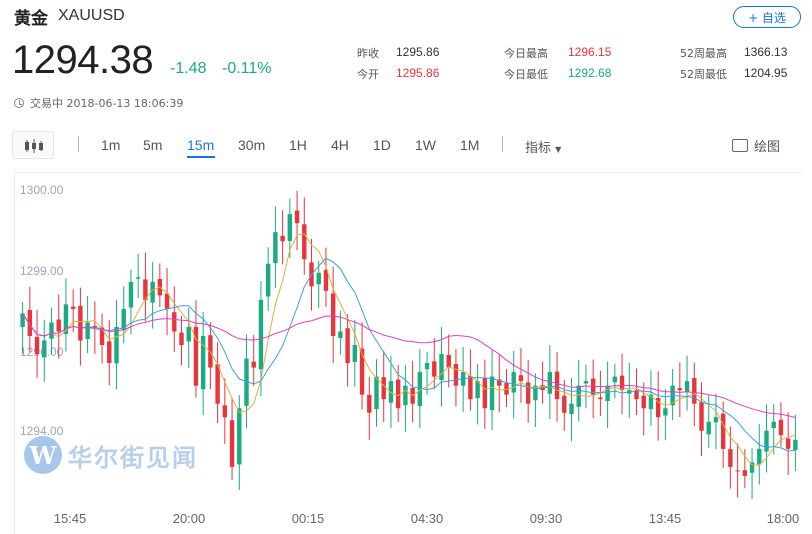  I want to click on day-low-value: 1292.68, so click(590, 73).